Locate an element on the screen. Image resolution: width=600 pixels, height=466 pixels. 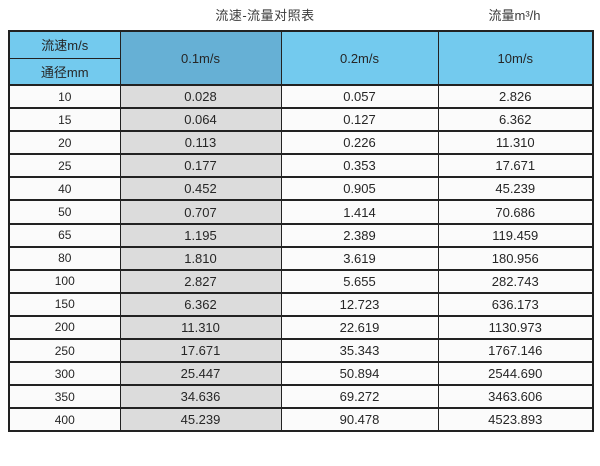
header-row-top: 流速m/s 0.1m/s 0.2m/s 10m/s is located at coordinates (301, 58).